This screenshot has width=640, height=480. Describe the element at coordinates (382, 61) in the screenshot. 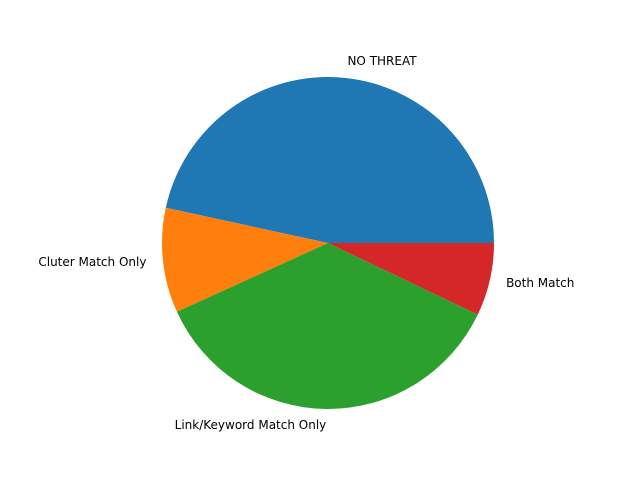

I see `pie-label-no-threat: NO THREAT` at that location.